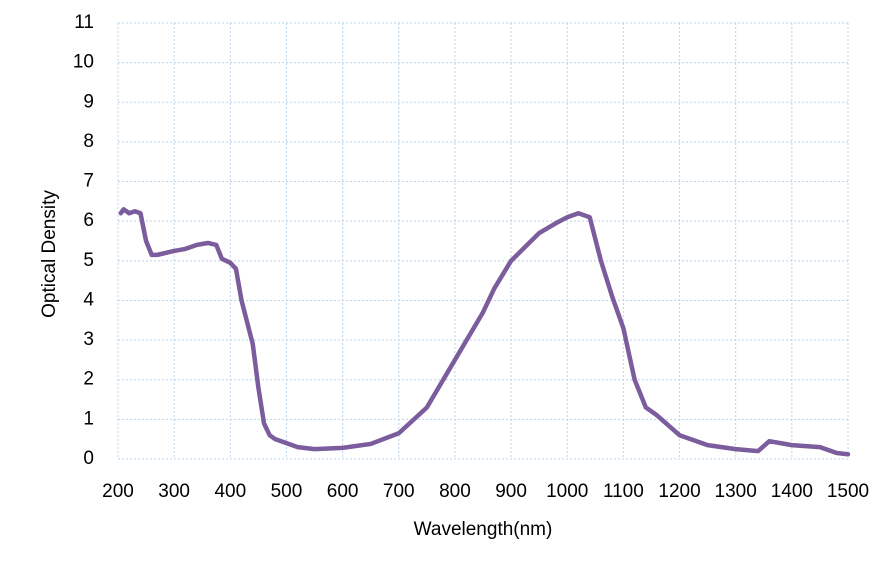  What do you see at coordinates (88, 260) in the screenshot?
I see `y-tick-label: 5` at bounding box center [88, 260].